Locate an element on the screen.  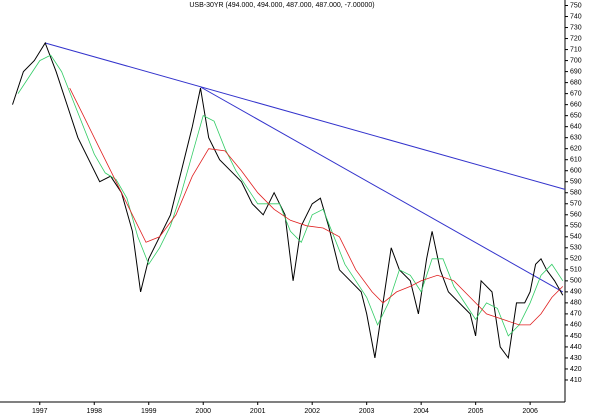
x-tick-label: 2003 is located at coordinates (367, 411).